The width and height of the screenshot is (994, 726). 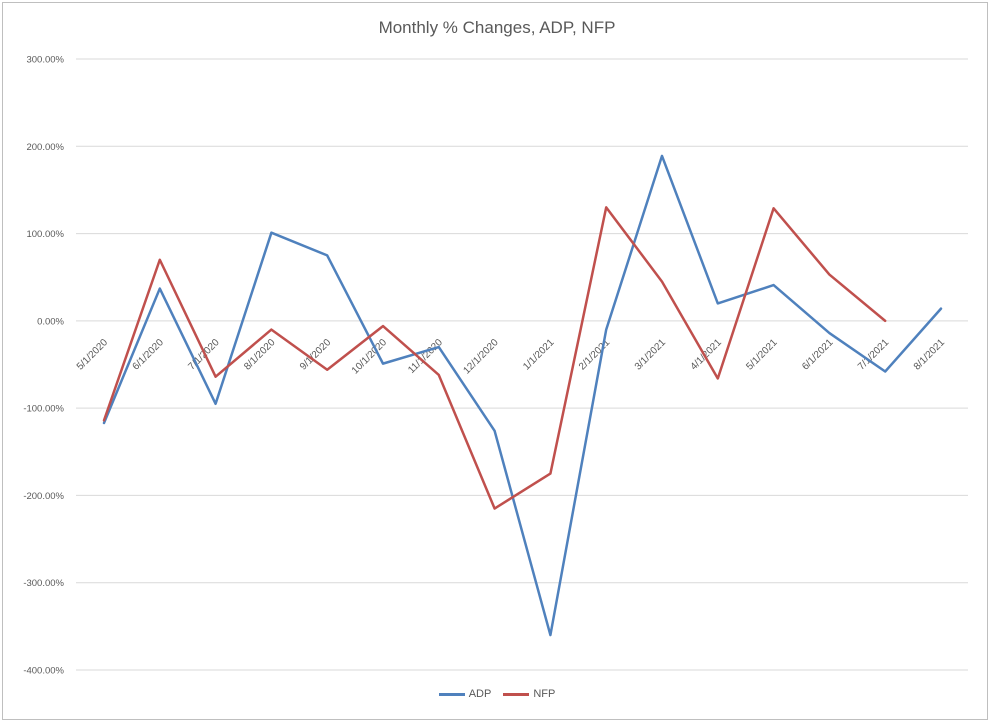 What do you see at coordinates (50, 321) in the screenshot?
I see `y-tick-label: 0.00%` at bounding box center [50, 321].